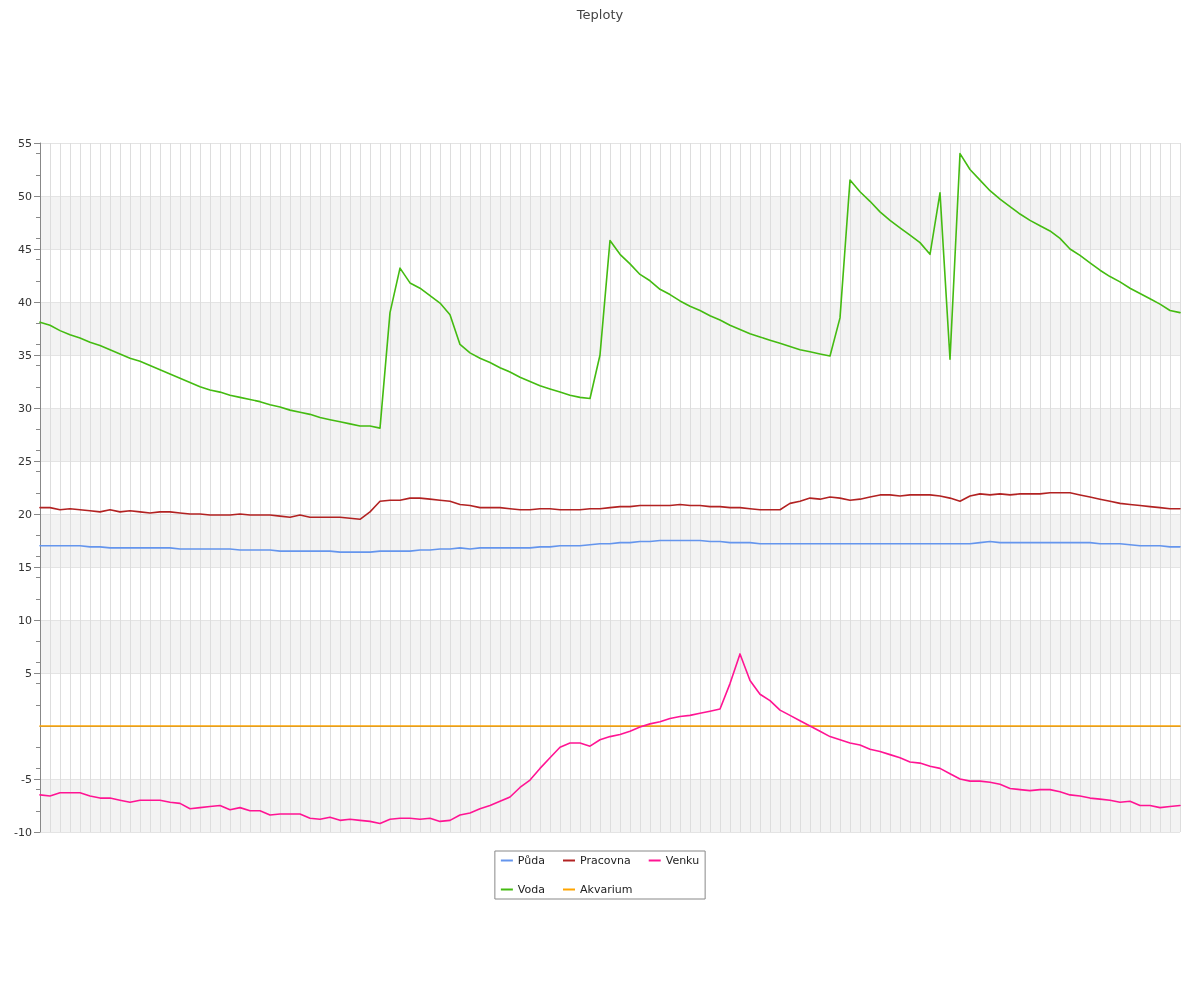 This screenshot has width=1200, height=1000. I want to click on y-tick-label: 55, so click(25, 143).